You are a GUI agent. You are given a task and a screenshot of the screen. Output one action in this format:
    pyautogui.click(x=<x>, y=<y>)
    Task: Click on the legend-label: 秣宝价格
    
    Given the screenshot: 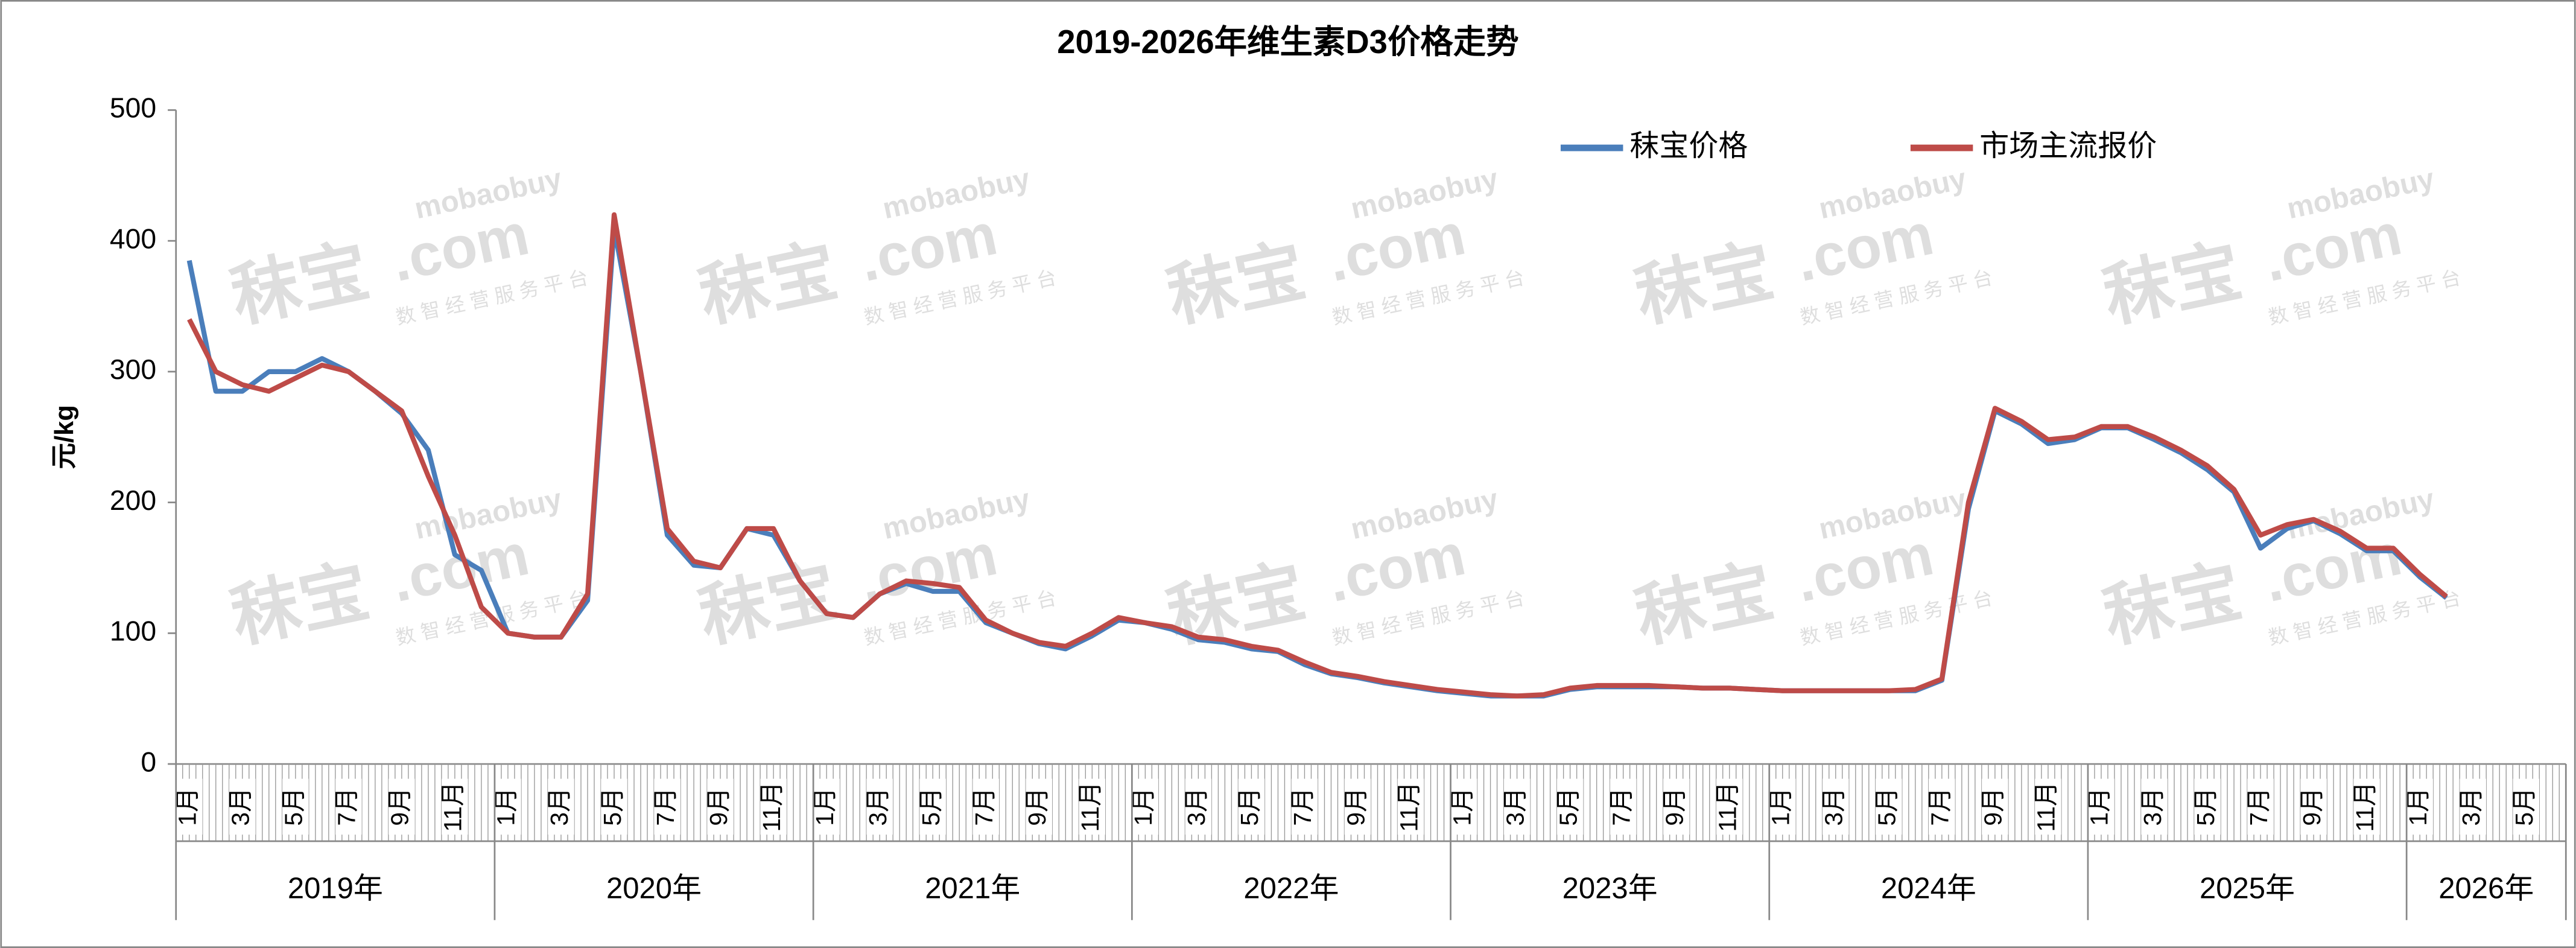 What is the action you would take?
    pyautogui.click(x=1688, y=146)
    